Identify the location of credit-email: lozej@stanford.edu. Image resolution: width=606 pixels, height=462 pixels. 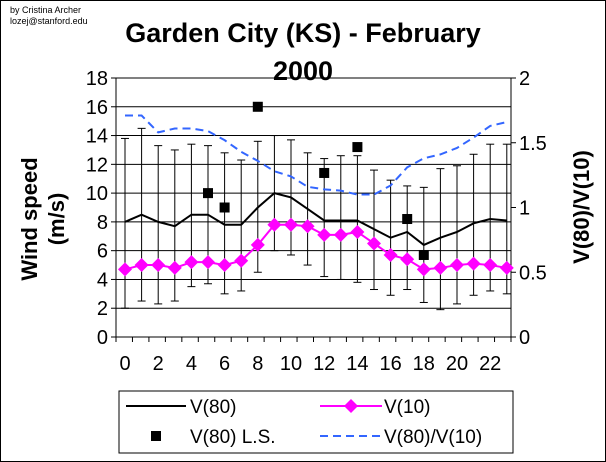
(49, 21).